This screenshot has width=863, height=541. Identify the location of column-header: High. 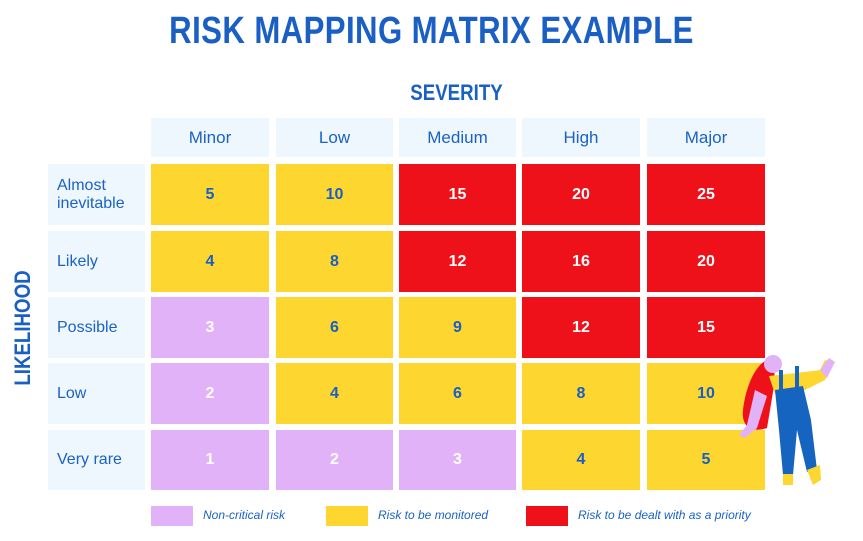
(581, 137).